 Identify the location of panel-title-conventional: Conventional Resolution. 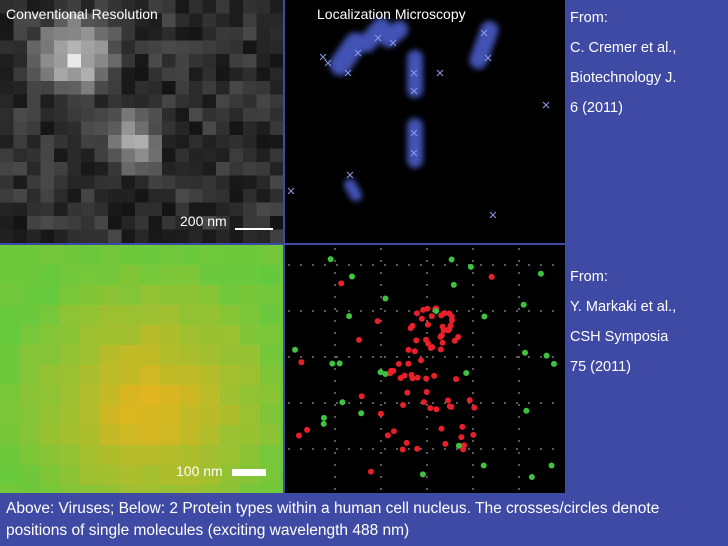
(82, 14).